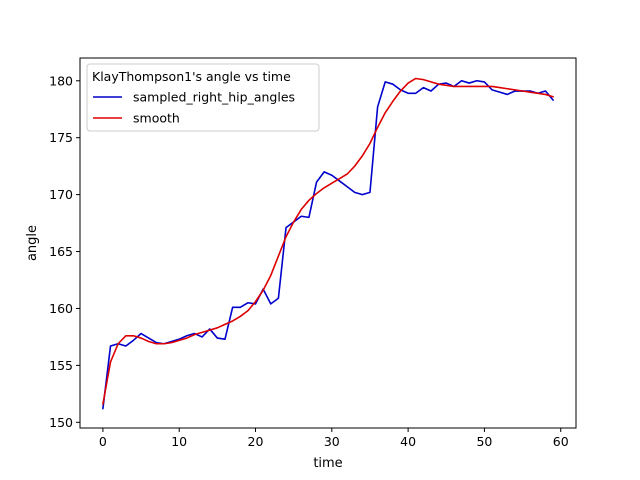 This screenshot has width=640, height=480. What do you see at coordinates (561, 441) in the screenshot?
I see `x-tick-label: 60` at bounding box center [561, 441].